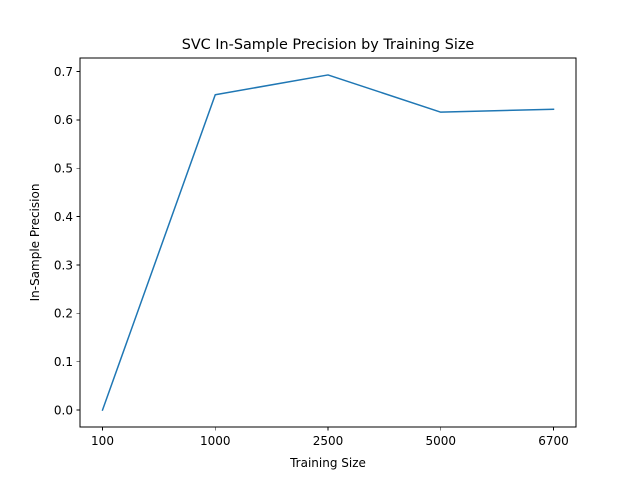 Image resolution: width=640 pixels, height=480 pixels. I want to click on y-tick-label: 0.1, so click(63, 362).